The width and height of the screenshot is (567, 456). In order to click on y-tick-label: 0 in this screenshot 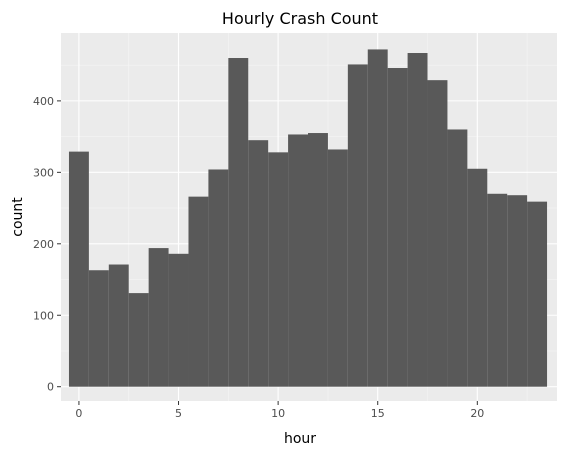, I will do `click(50, 387)`.